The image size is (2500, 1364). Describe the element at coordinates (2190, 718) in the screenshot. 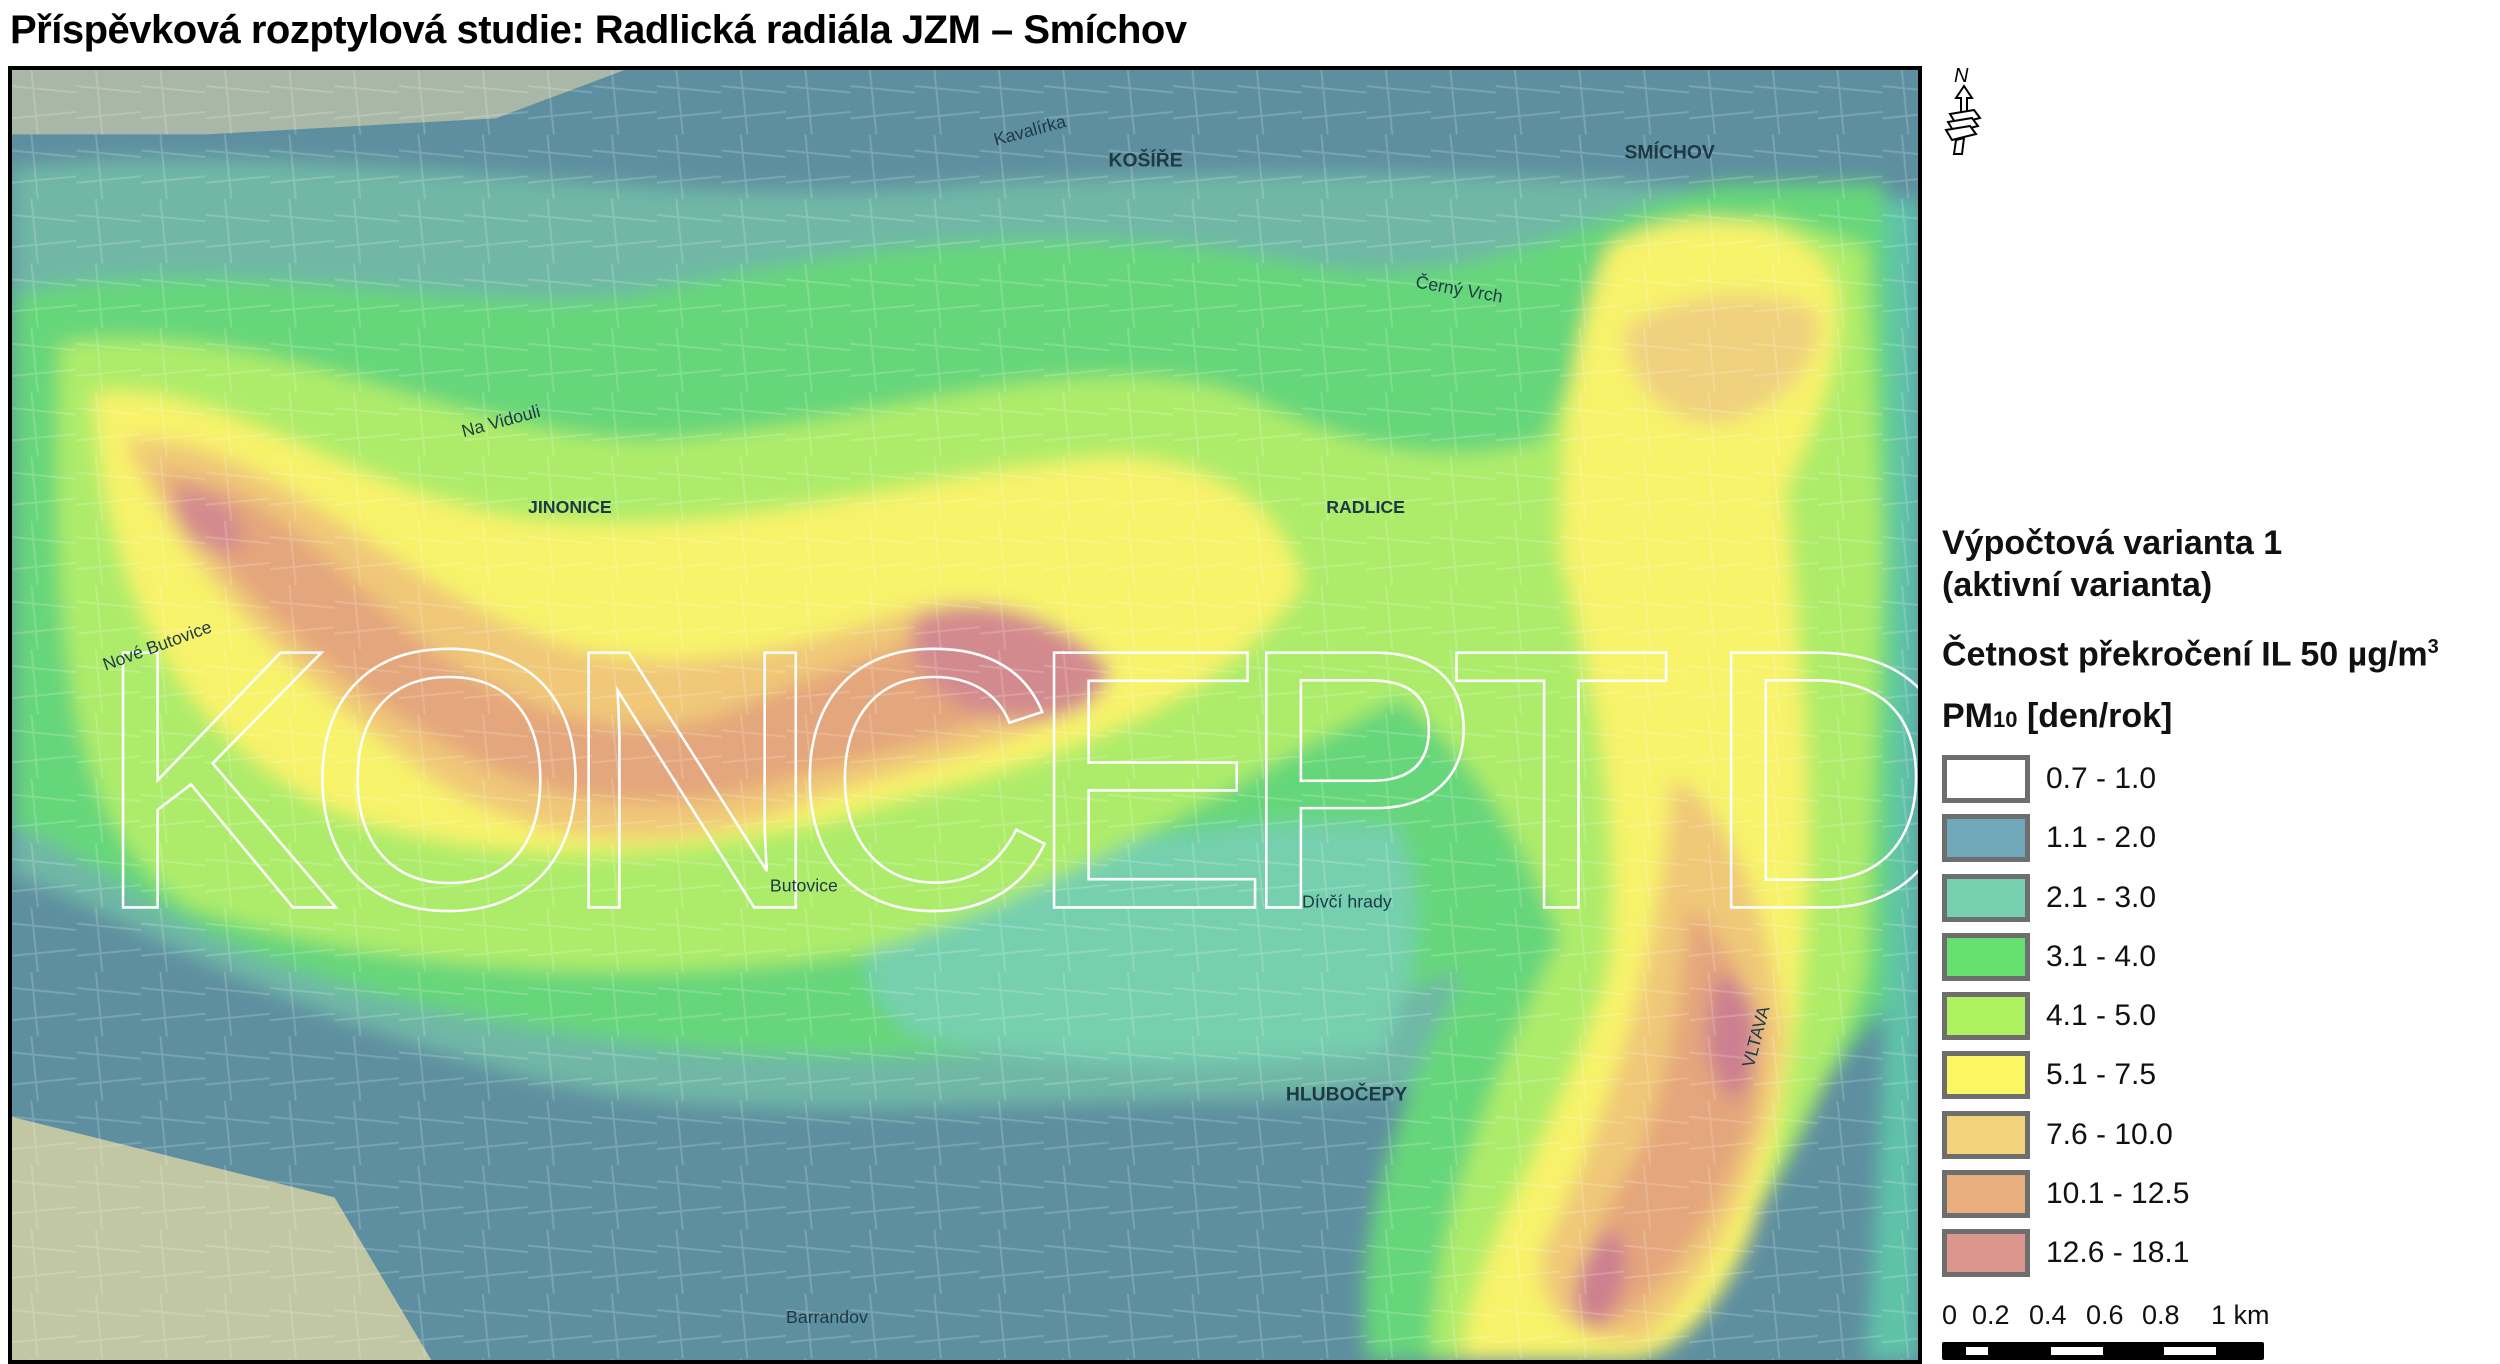

I see `legend-pollutant: PM10 [den/rok]` at that location.